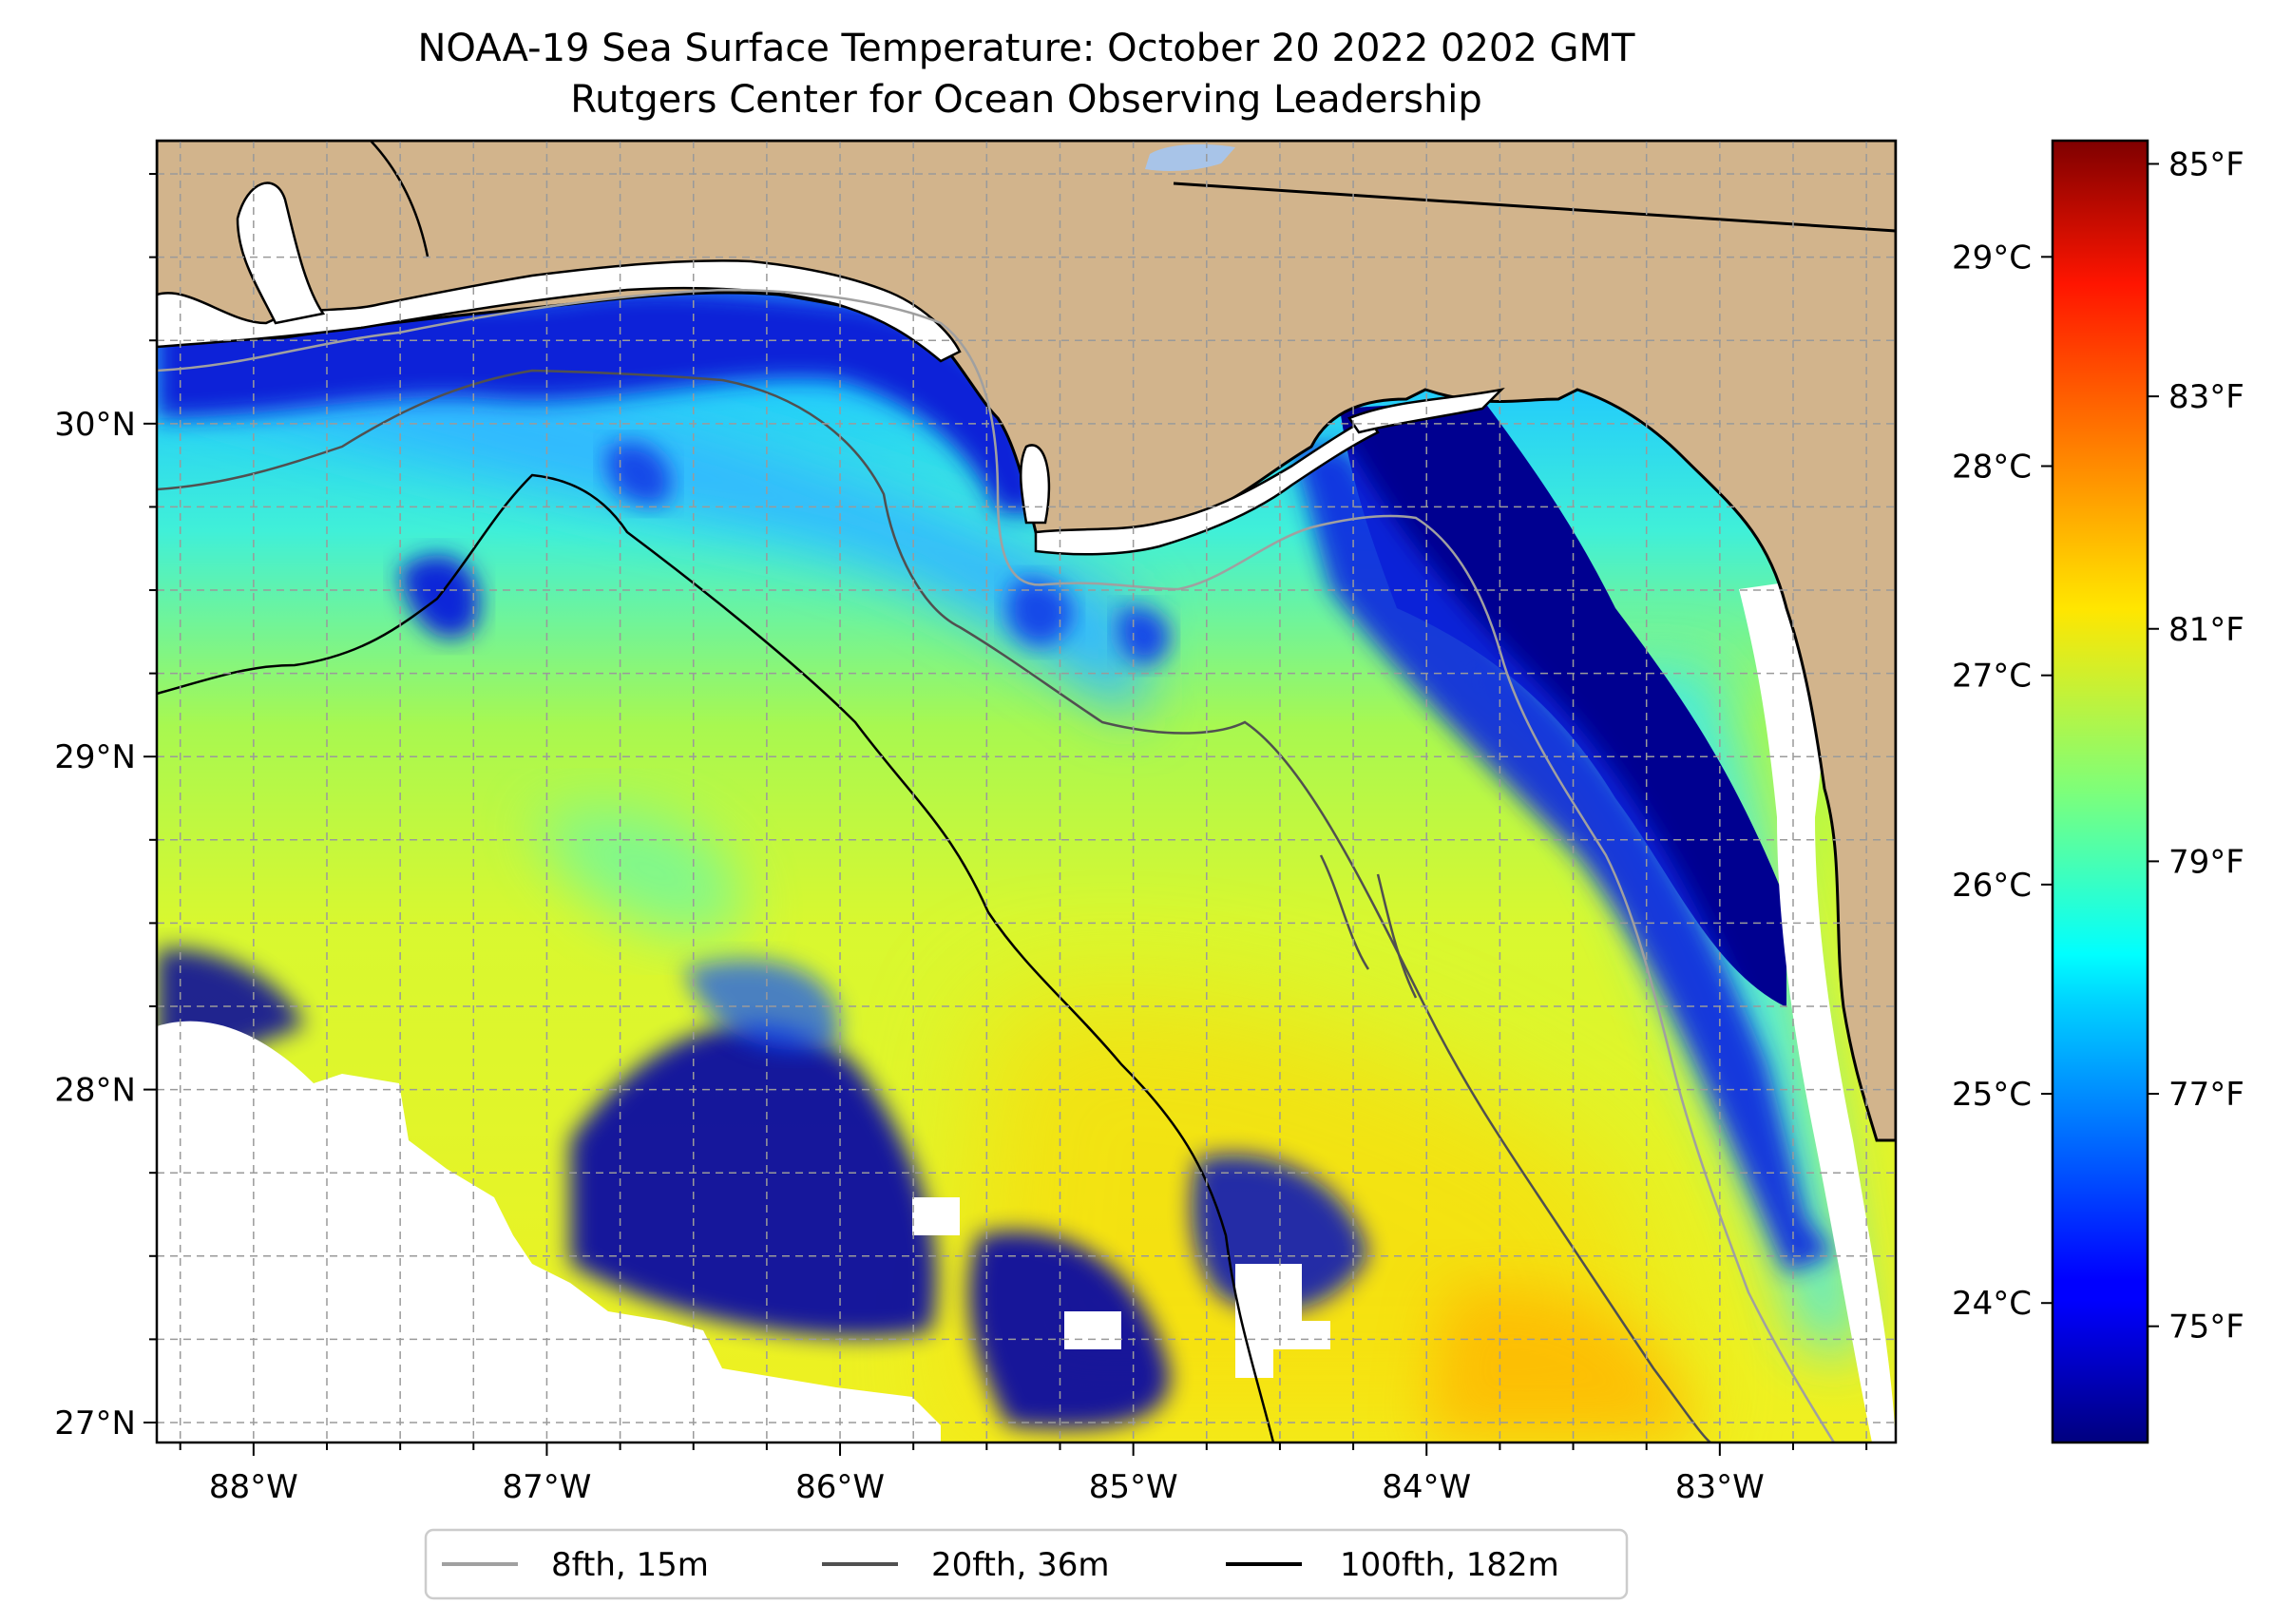  Describe the element at coordinates (2206, 630) in the screenshot. I see `colorbar-f-tick-label: 81°F` at that location.